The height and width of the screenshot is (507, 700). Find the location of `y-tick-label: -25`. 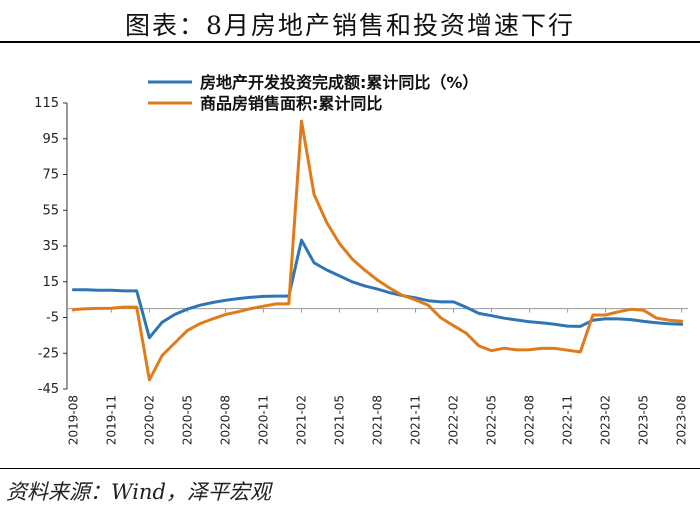

y-tick-label: -25 is located at coordinates (48, 353).